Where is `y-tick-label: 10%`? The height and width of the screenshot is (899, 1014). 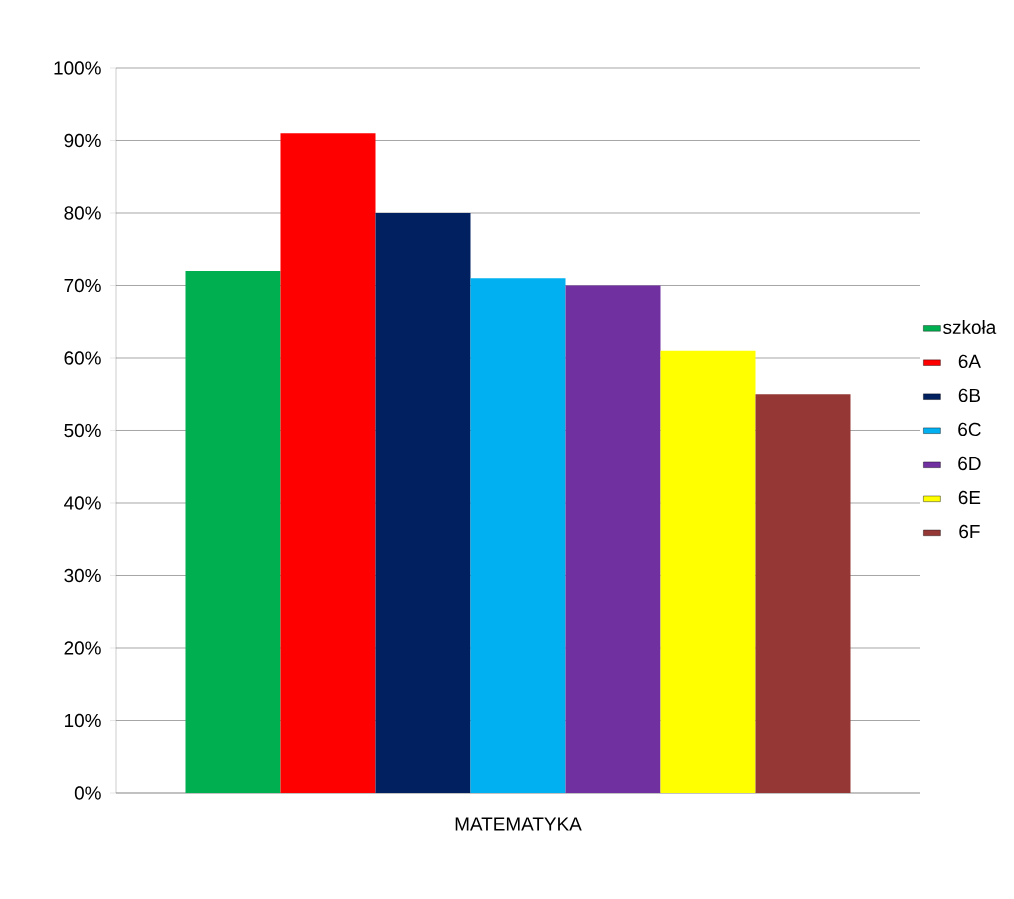
y-tick-label: 10% is located at coordinates (83, 720).